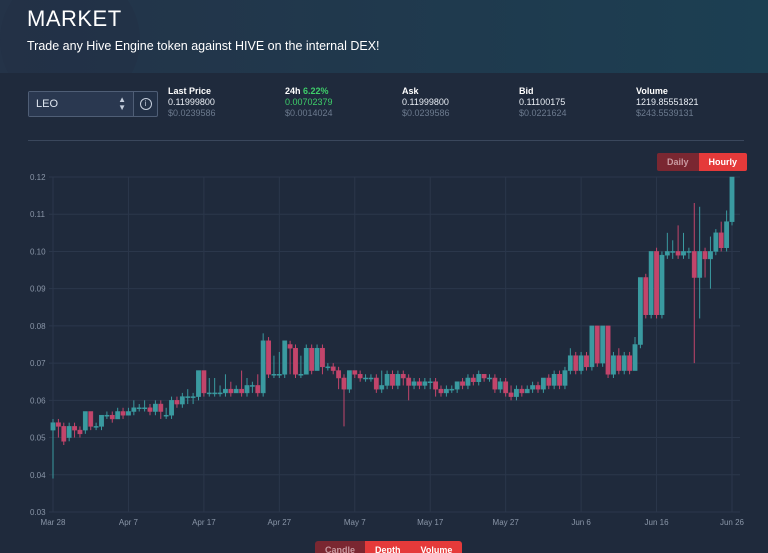  What do you see at coordinates (355, 522) in the screenshot?
I see `x-tick-label: May 7` at bounding box center [355, 522].